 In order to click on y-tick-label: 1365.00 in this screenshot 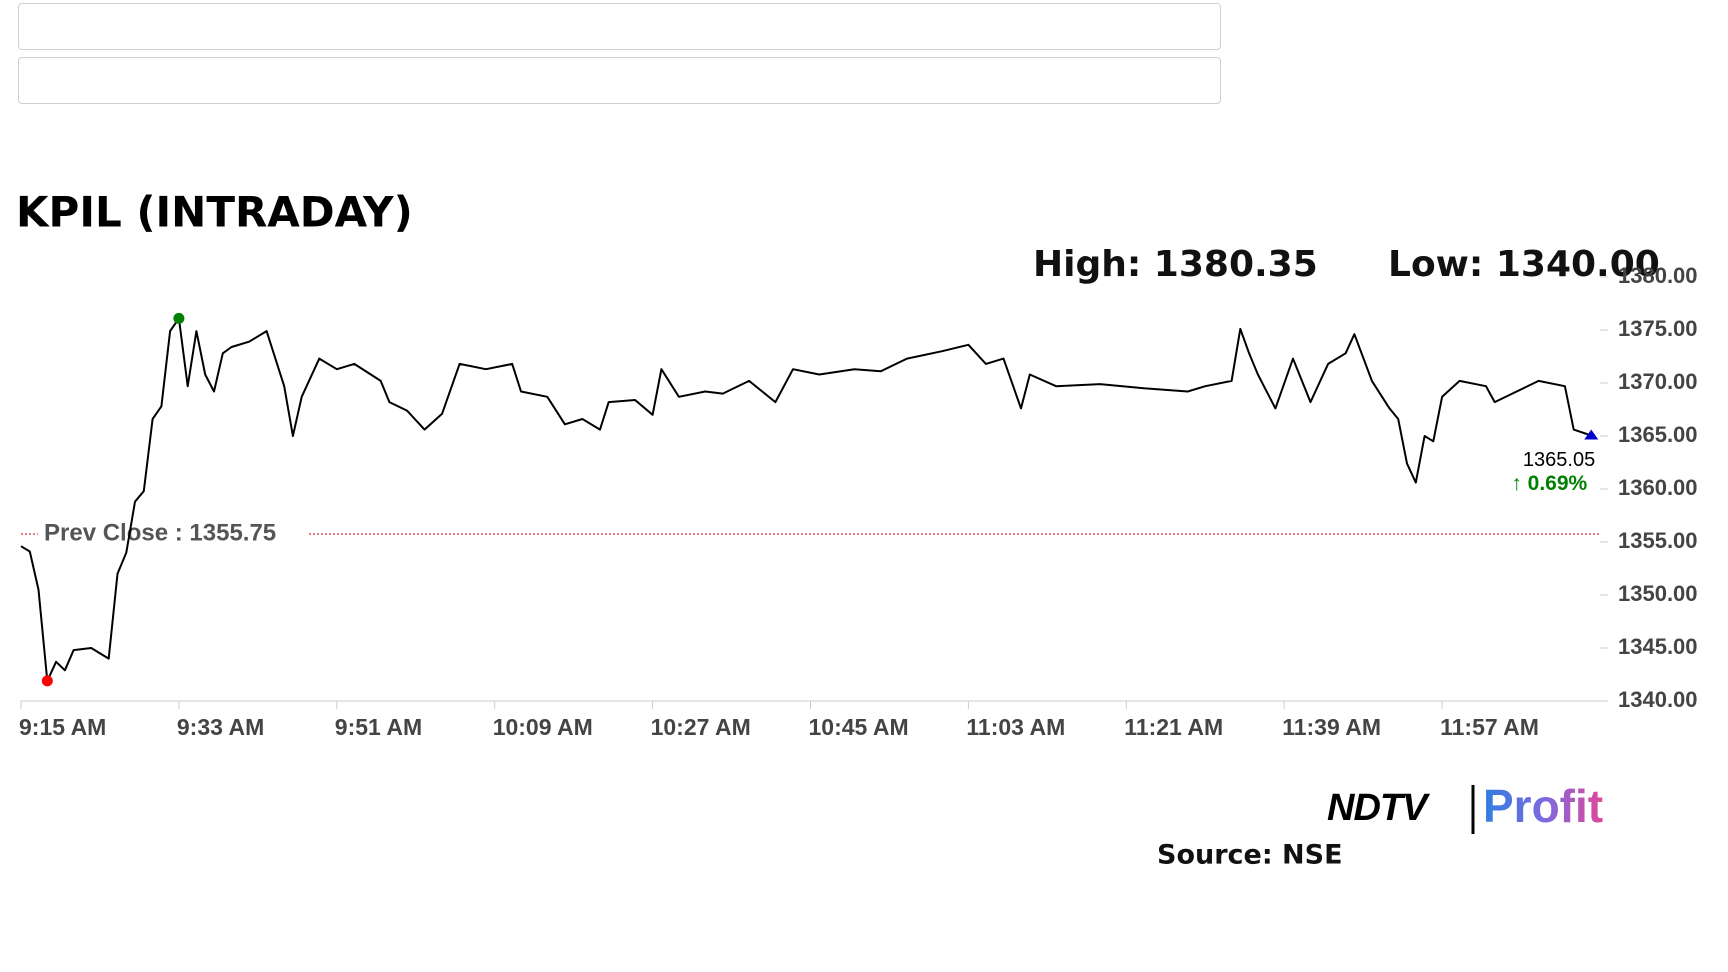, I will do `click(1658, 434)`.